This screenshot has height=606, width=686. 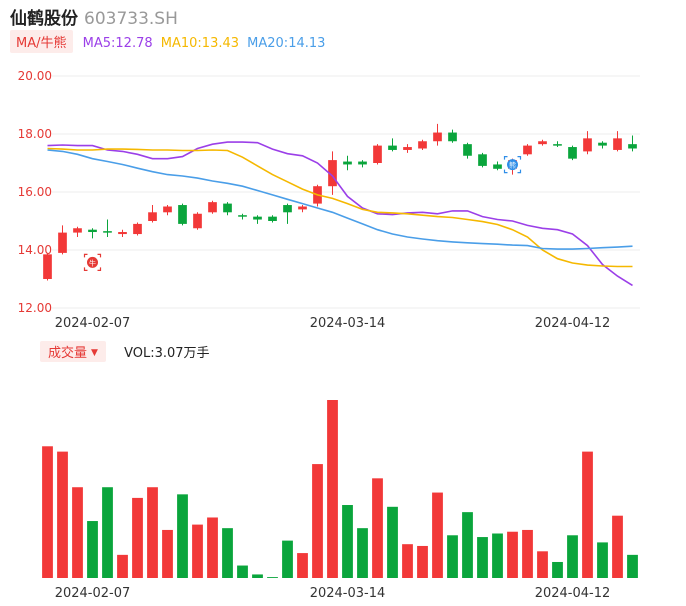 What do you see at coordinates (68, 353) in the screenshot?
I see `volume-toggle-label: 成交量` at bounding box center [68, 353].